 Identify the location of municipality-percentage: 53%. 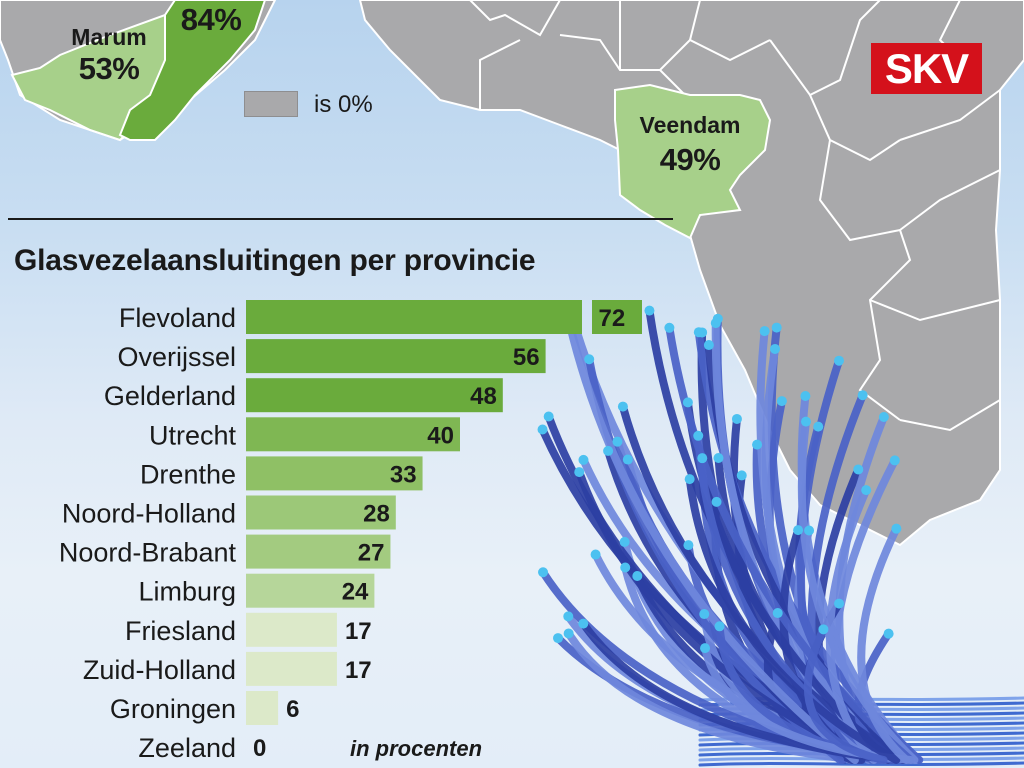
(109, 68).